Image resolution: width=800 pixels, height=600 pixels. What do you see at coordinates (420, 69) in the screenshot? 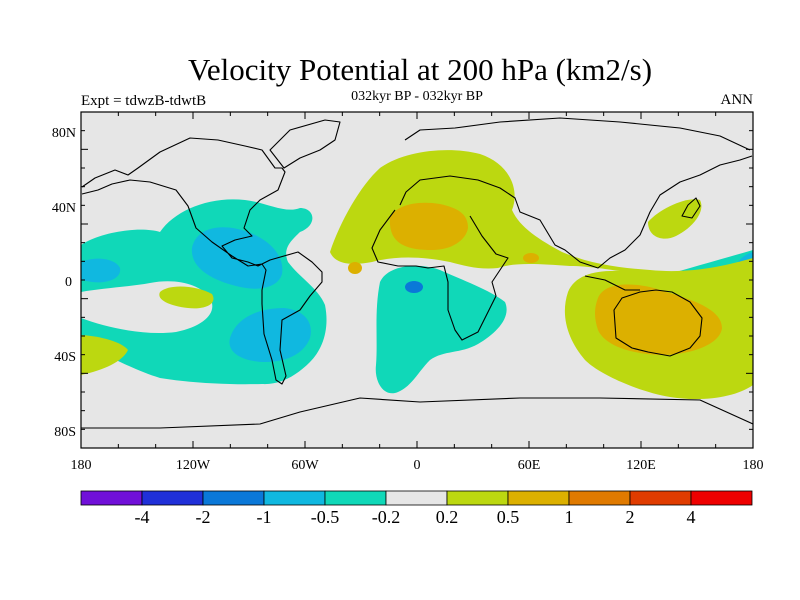
I see `chart-title: Velocity Potential at 200 hPa (km2/s)` at bounding box center [420, 69].